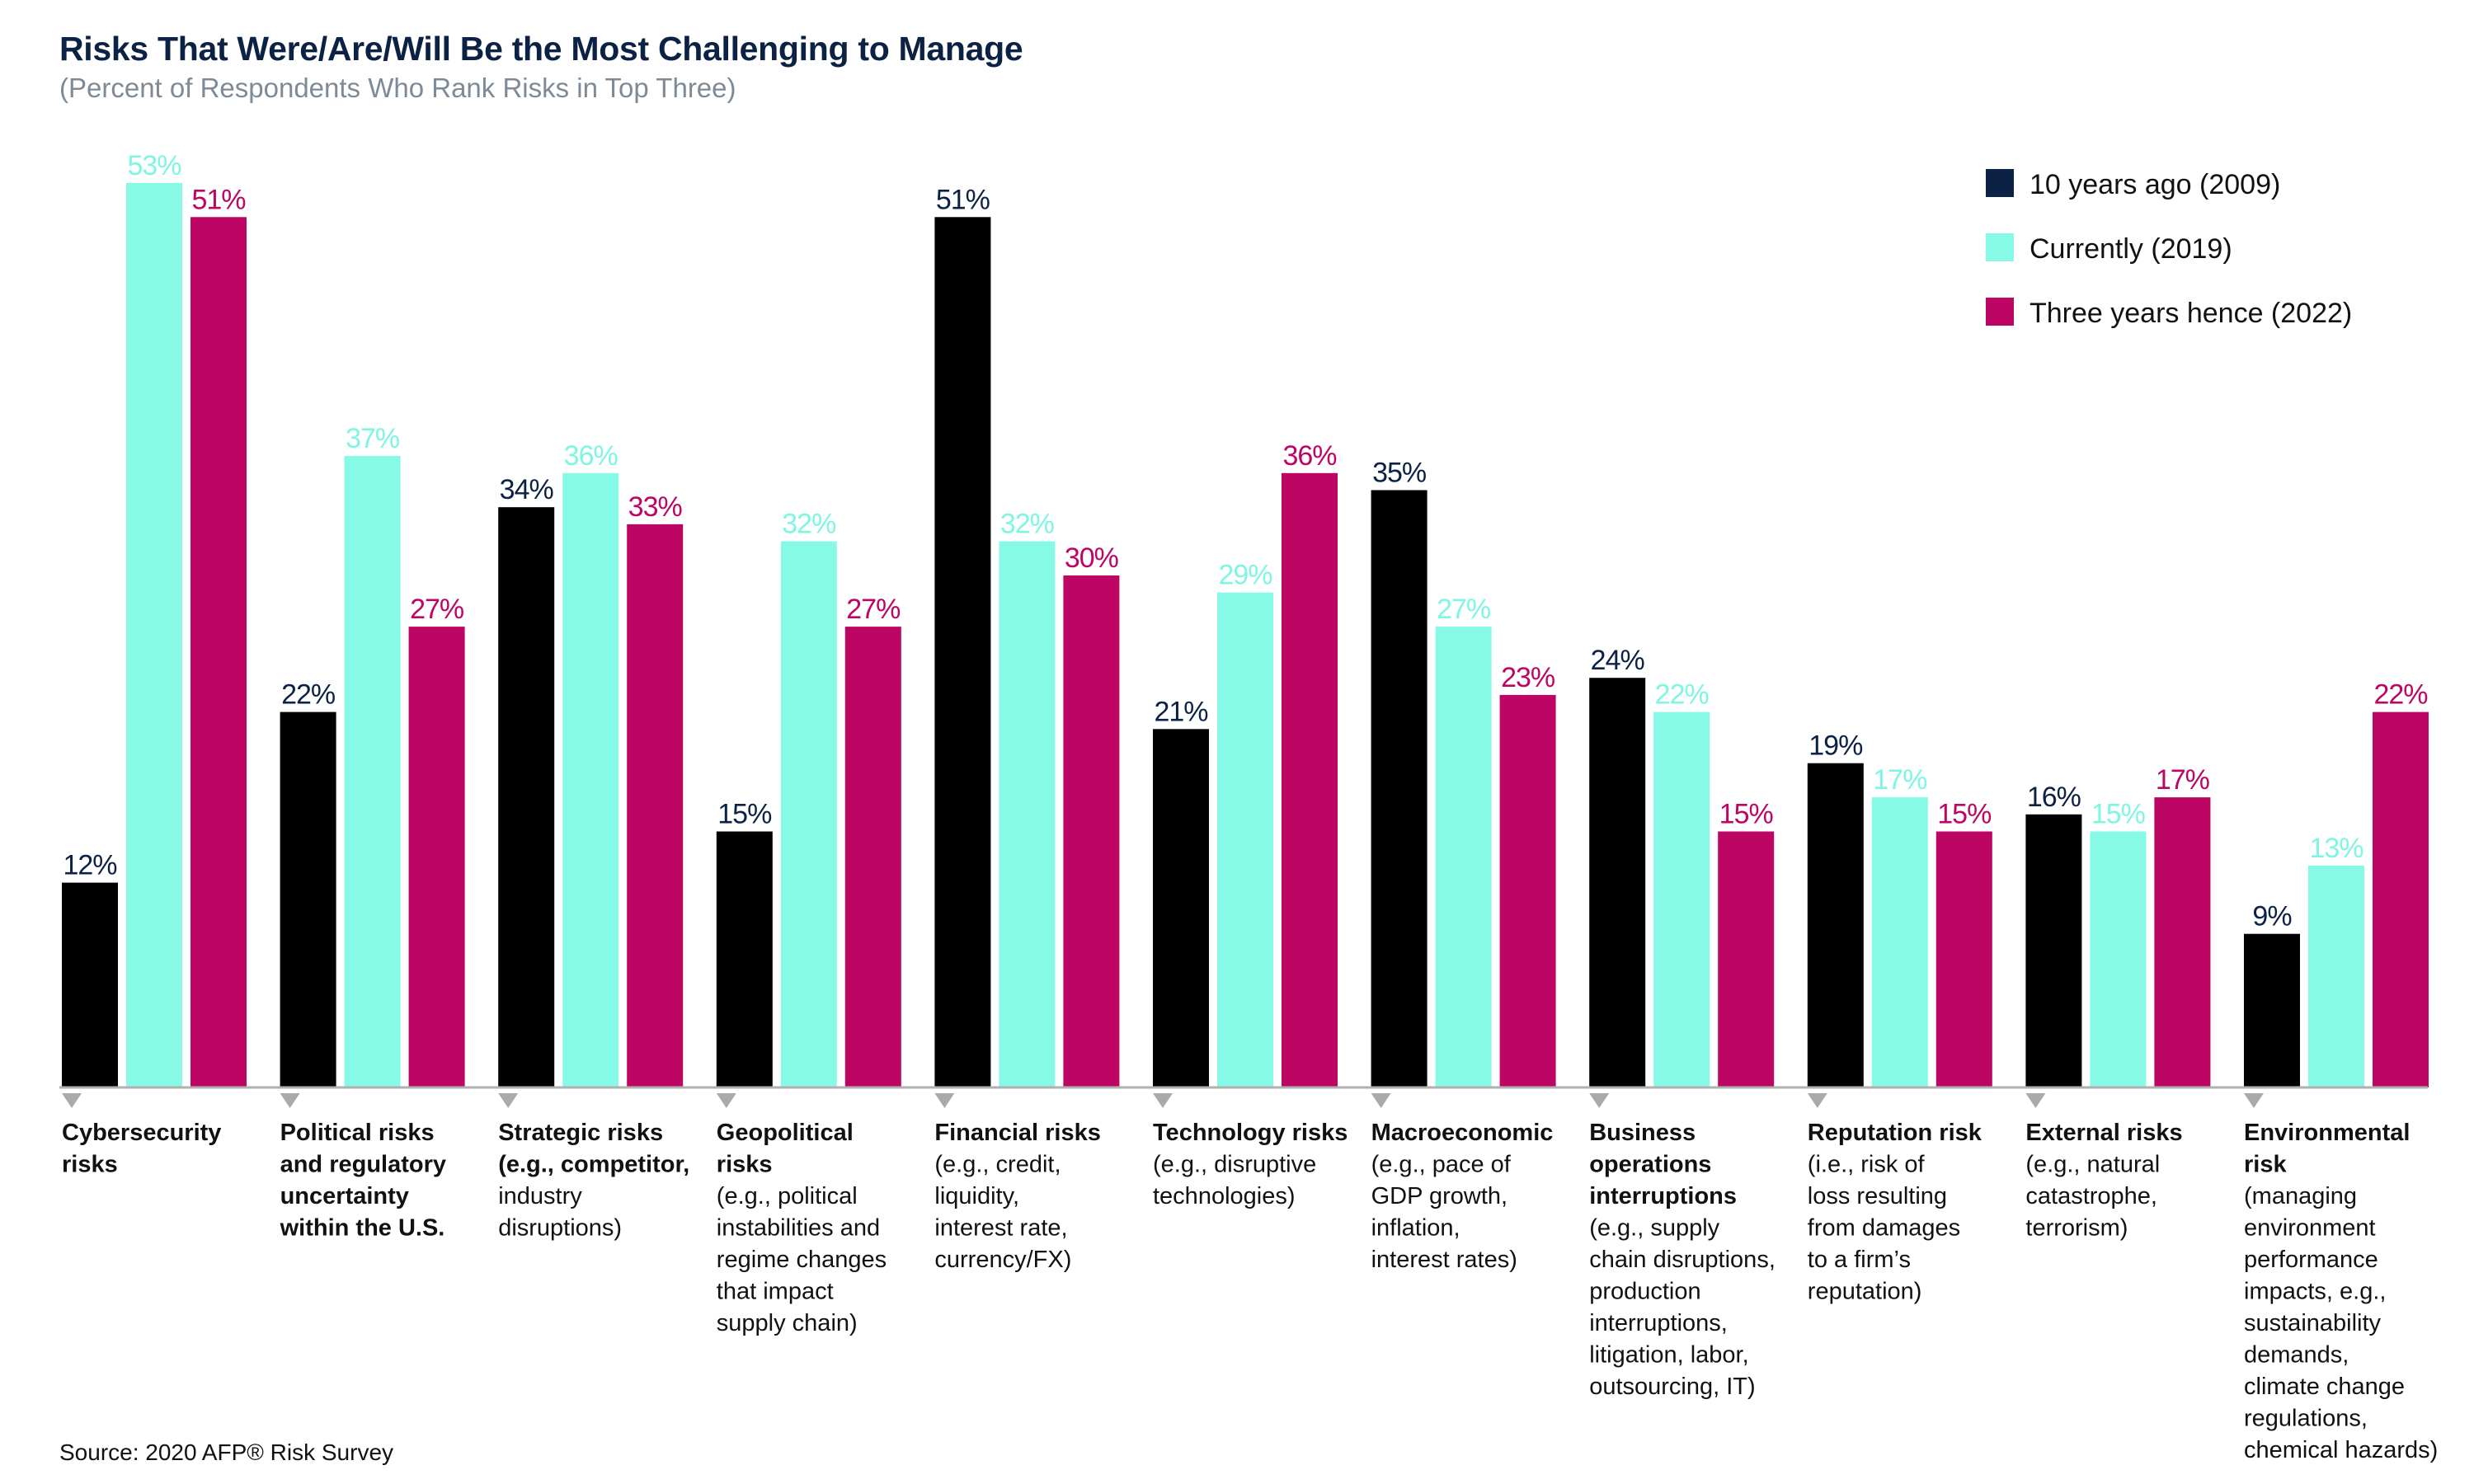 This screenshot has height=1484, width=2474. Describe the element at coordinates (1000, 1228) in the screenshot. I see `category-label: interest rate,` at that location.